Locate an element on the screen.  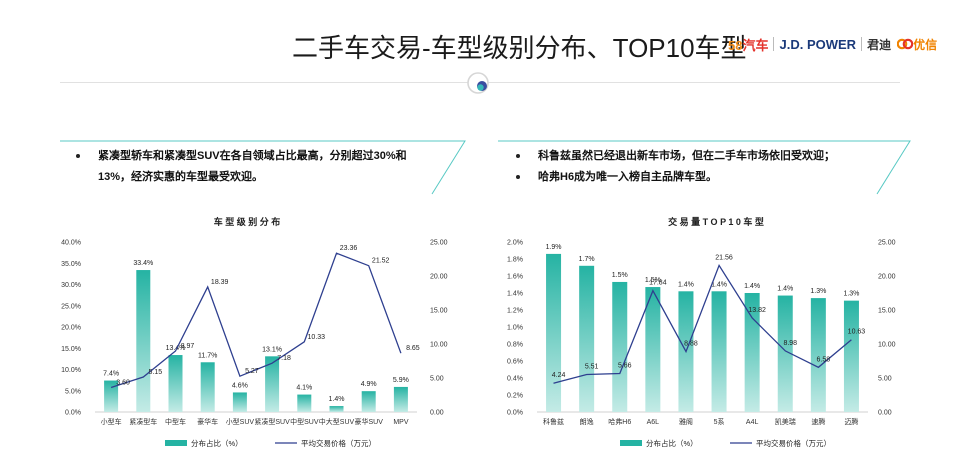
y-left-tick-label: 15.0% is located at coordinates (71, 349).